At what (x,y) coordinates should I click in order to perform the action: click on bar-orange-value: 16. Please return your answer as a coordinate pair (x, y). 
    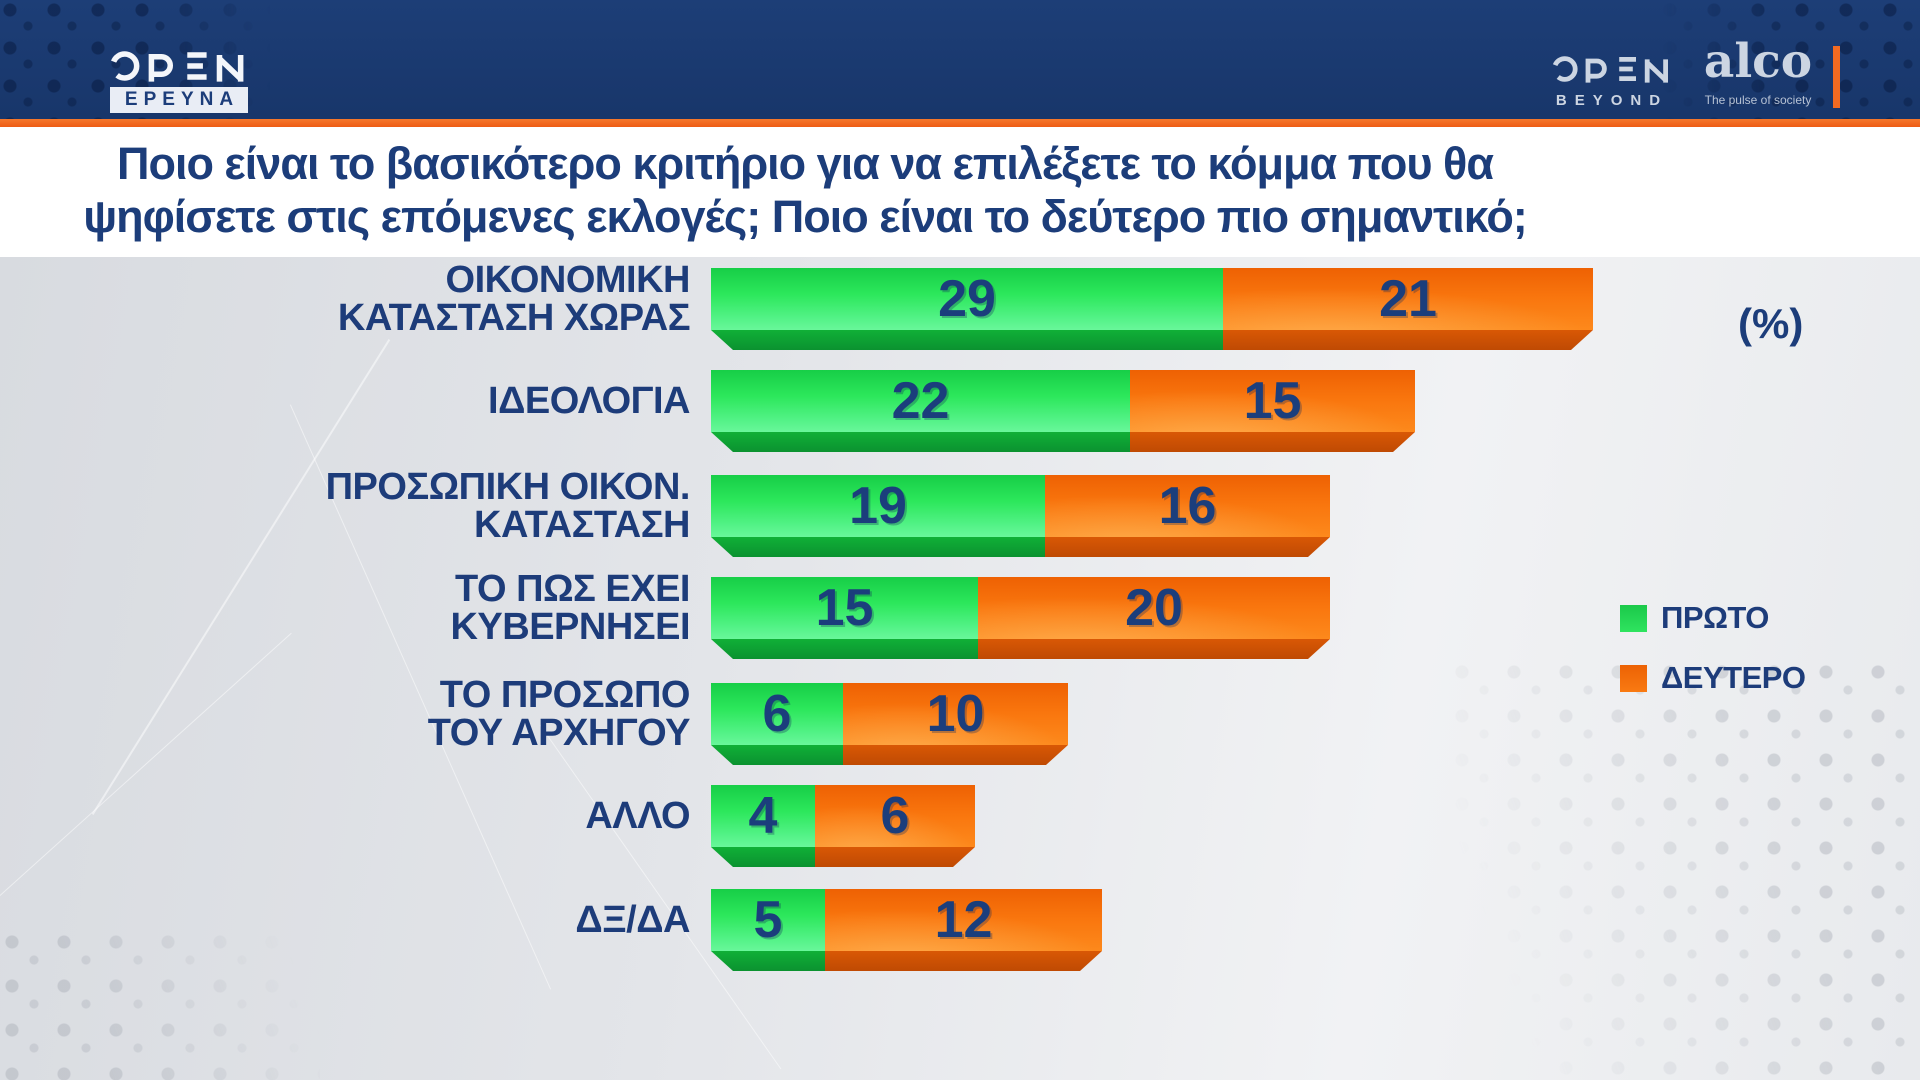
    Looking at the image, I should click on (1187, 506).